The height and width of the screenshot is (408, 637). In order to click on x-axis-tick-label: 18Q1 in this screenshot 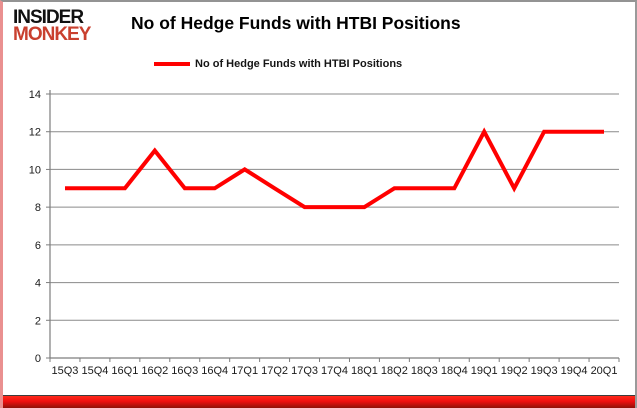, I will do `click(364, 371)`.